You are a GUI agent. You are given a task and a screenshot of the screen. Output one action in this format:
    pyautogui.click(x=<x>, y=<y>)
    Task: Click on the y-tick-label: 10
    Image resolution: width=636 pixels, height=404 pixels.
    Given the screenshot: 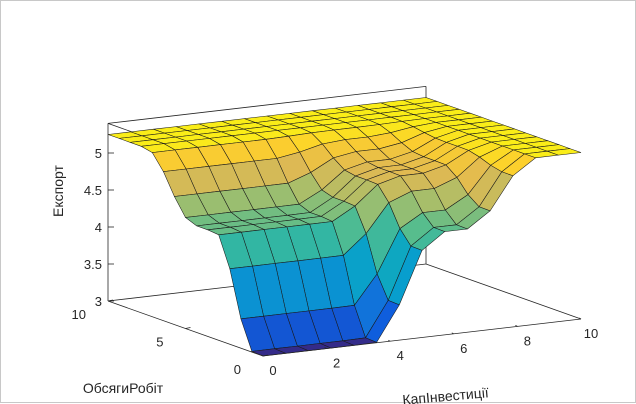 What is the action you would take?
    pyautogui.click(x=79, y=314)
    